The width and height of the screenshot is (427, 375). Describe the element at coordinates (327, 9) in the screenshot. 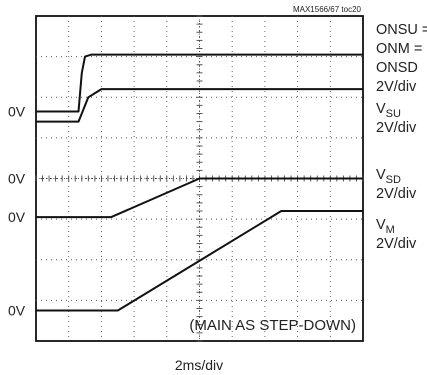

I see `figure-id: MAX1566/67 toc20` at that location.